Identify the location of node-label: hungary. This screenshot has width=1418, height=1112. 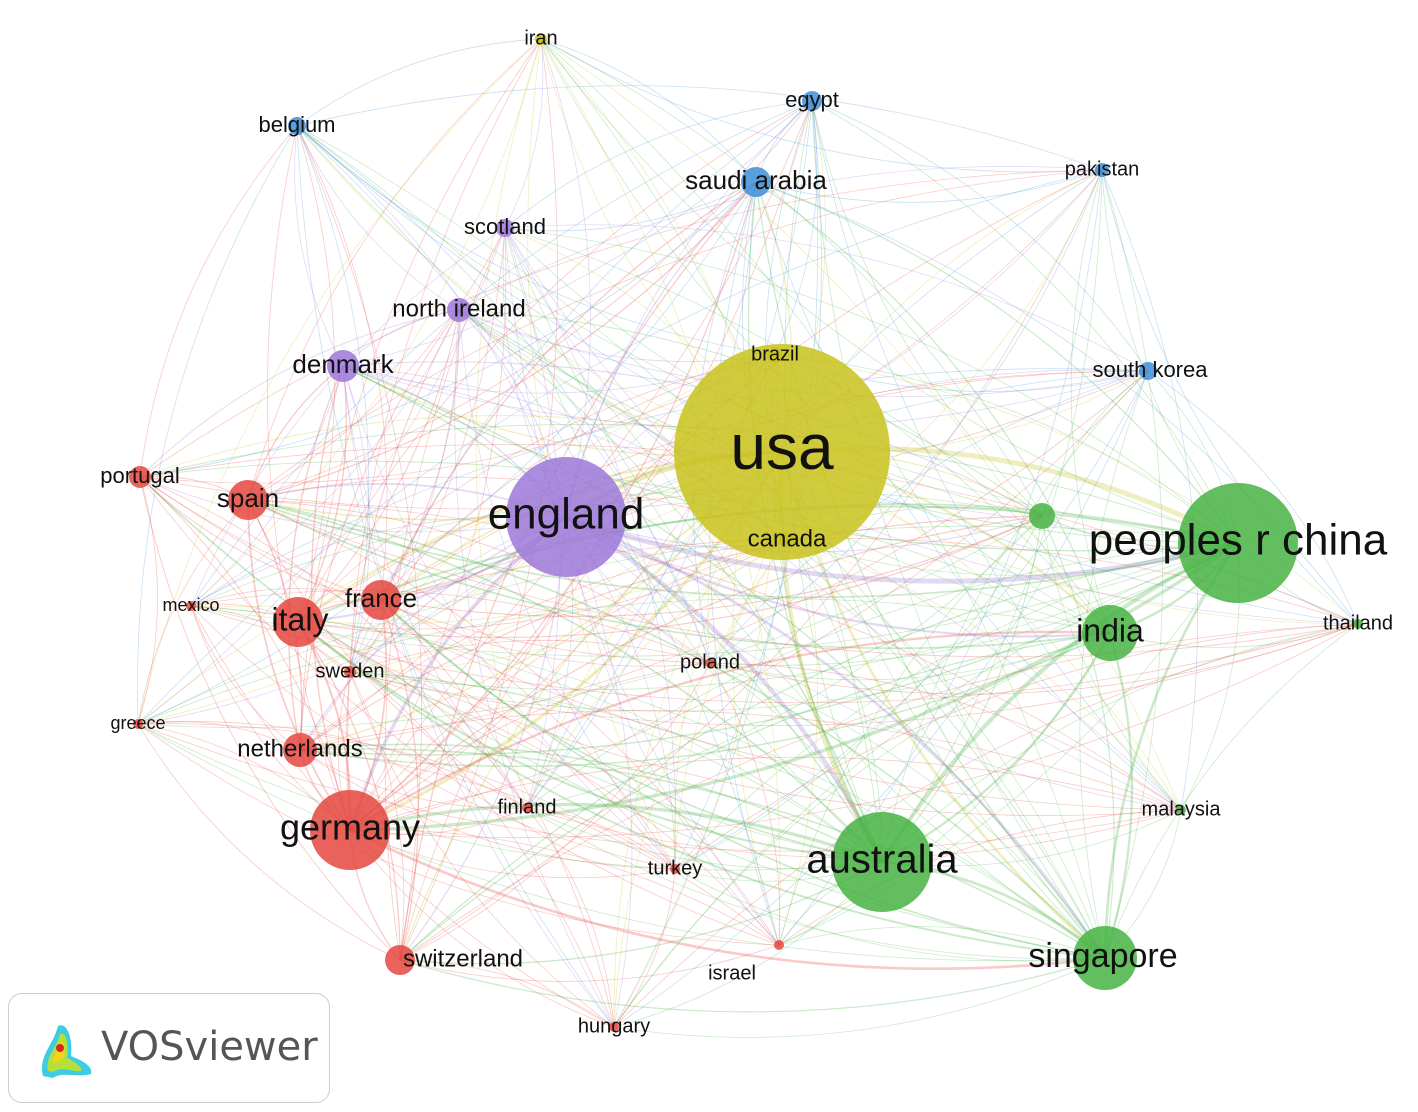
(614, 1026).